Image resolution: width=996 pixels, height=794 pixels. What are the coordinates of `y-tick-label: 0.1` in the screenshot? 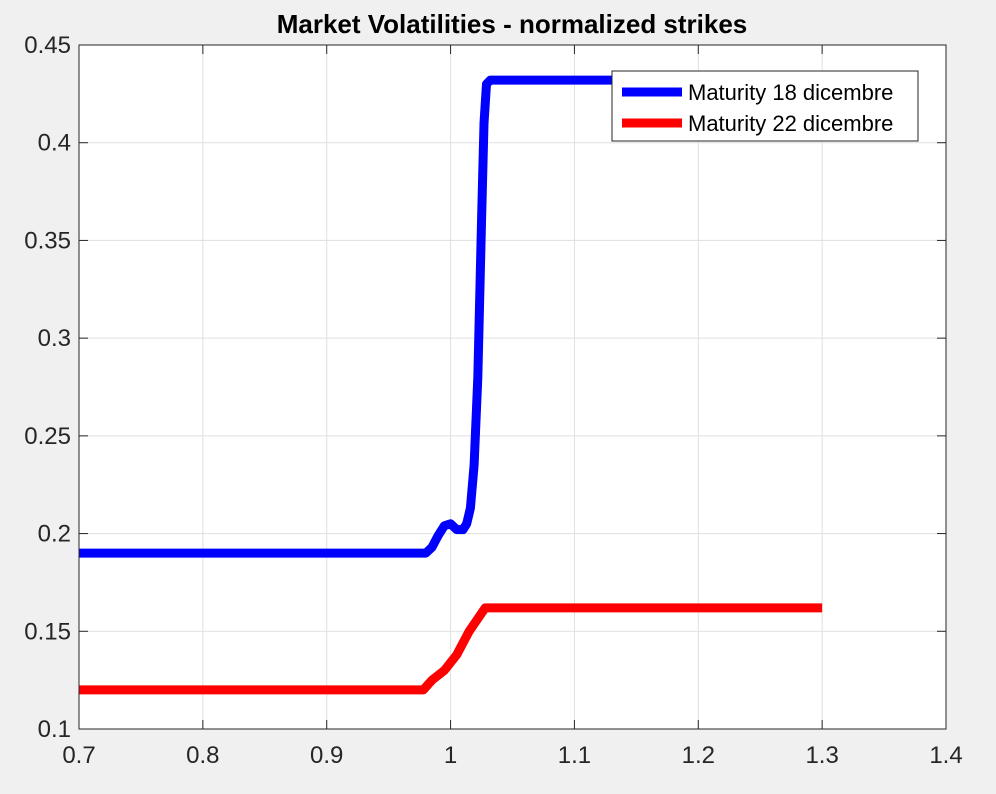 It's located at (54, 729).